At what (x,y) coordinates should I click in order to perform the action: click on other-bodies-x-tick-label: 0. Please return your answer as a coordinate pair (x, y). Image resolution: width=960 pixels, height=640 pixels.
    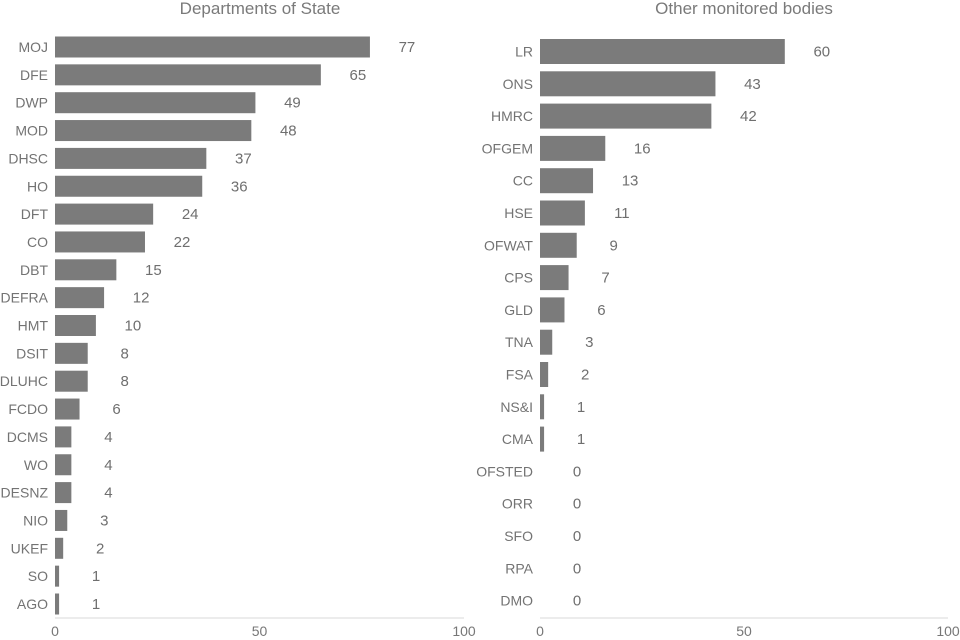
    Looking at the image, I should click on (540, 631).